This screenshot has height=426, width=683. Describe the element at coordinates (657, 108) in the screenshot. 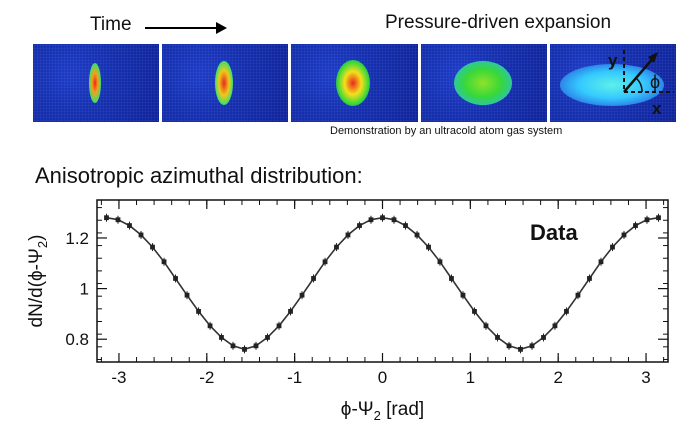

I see `inset-x-label: x` at that location.